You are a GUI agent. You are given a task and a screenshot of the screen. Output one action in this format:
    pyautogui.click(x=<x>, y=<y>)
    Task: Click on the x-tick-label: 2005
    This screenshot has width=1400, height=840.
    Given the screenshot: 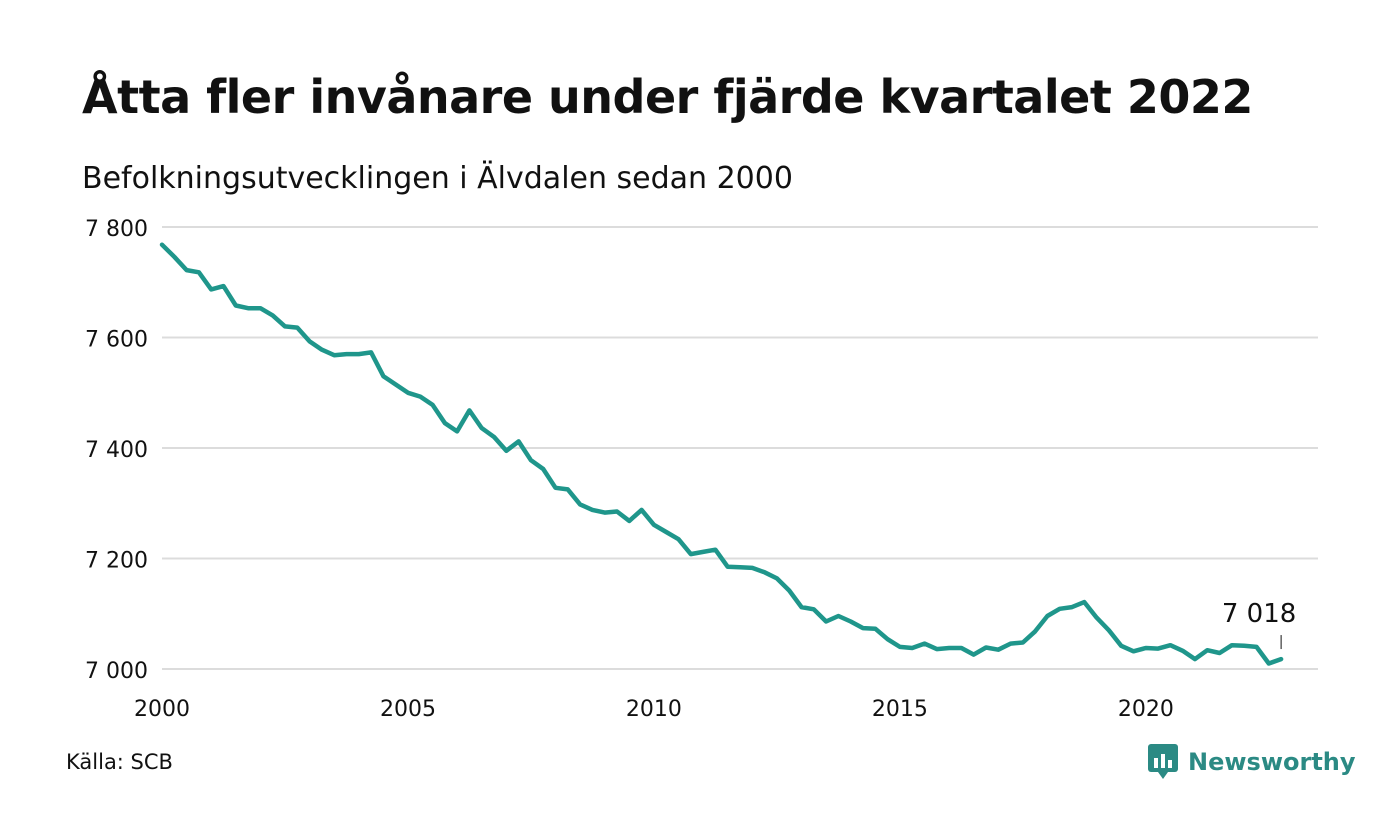 What is the action you would take?
    pyautogui.click(x=408, y=709)
    